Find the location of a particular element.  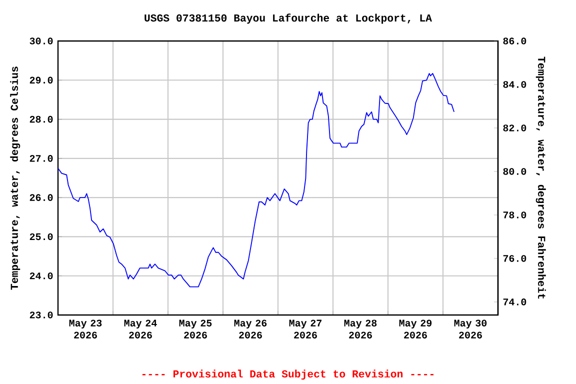

y2-tick-label: 74.0 is located at coordinates (514, 302).